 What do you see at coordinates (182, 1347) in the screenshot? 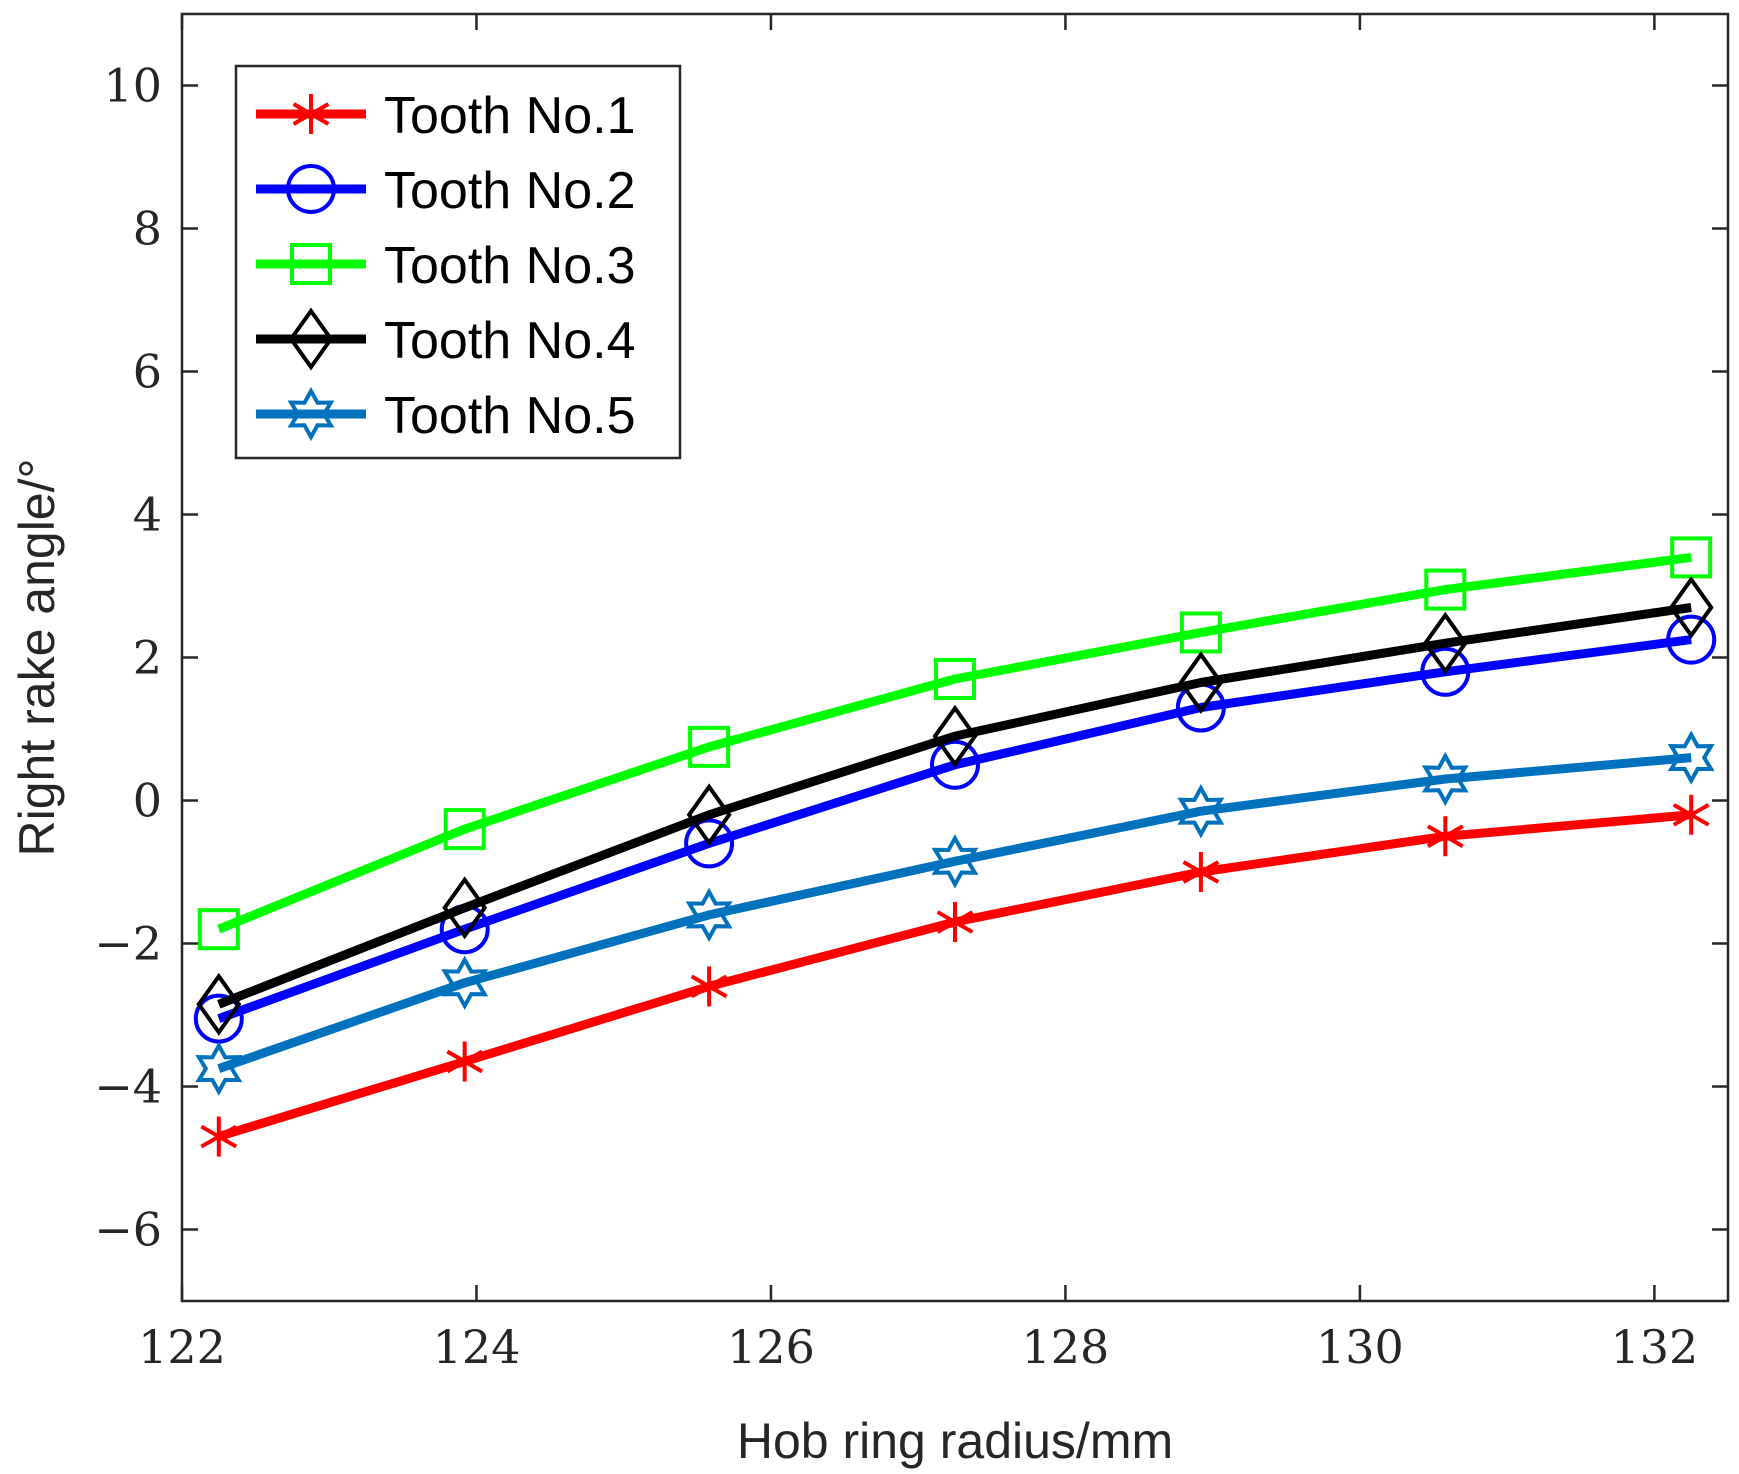
I see `x-tick-label: 122` at bounding box center [182, 1347].